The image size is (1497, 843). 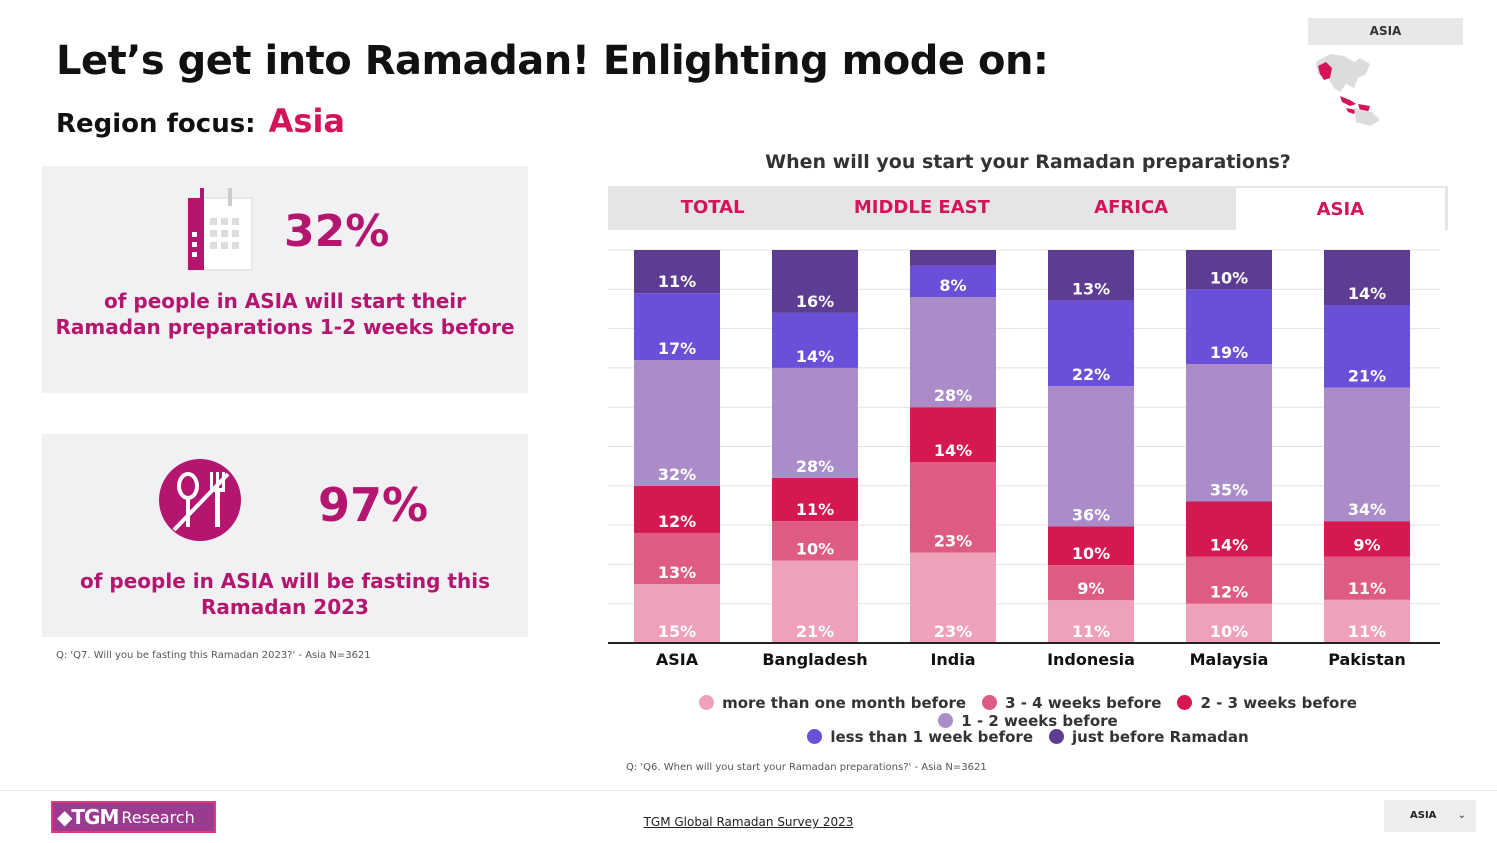 I want to click on category-label: ASIA, so click(x=677, y=659).